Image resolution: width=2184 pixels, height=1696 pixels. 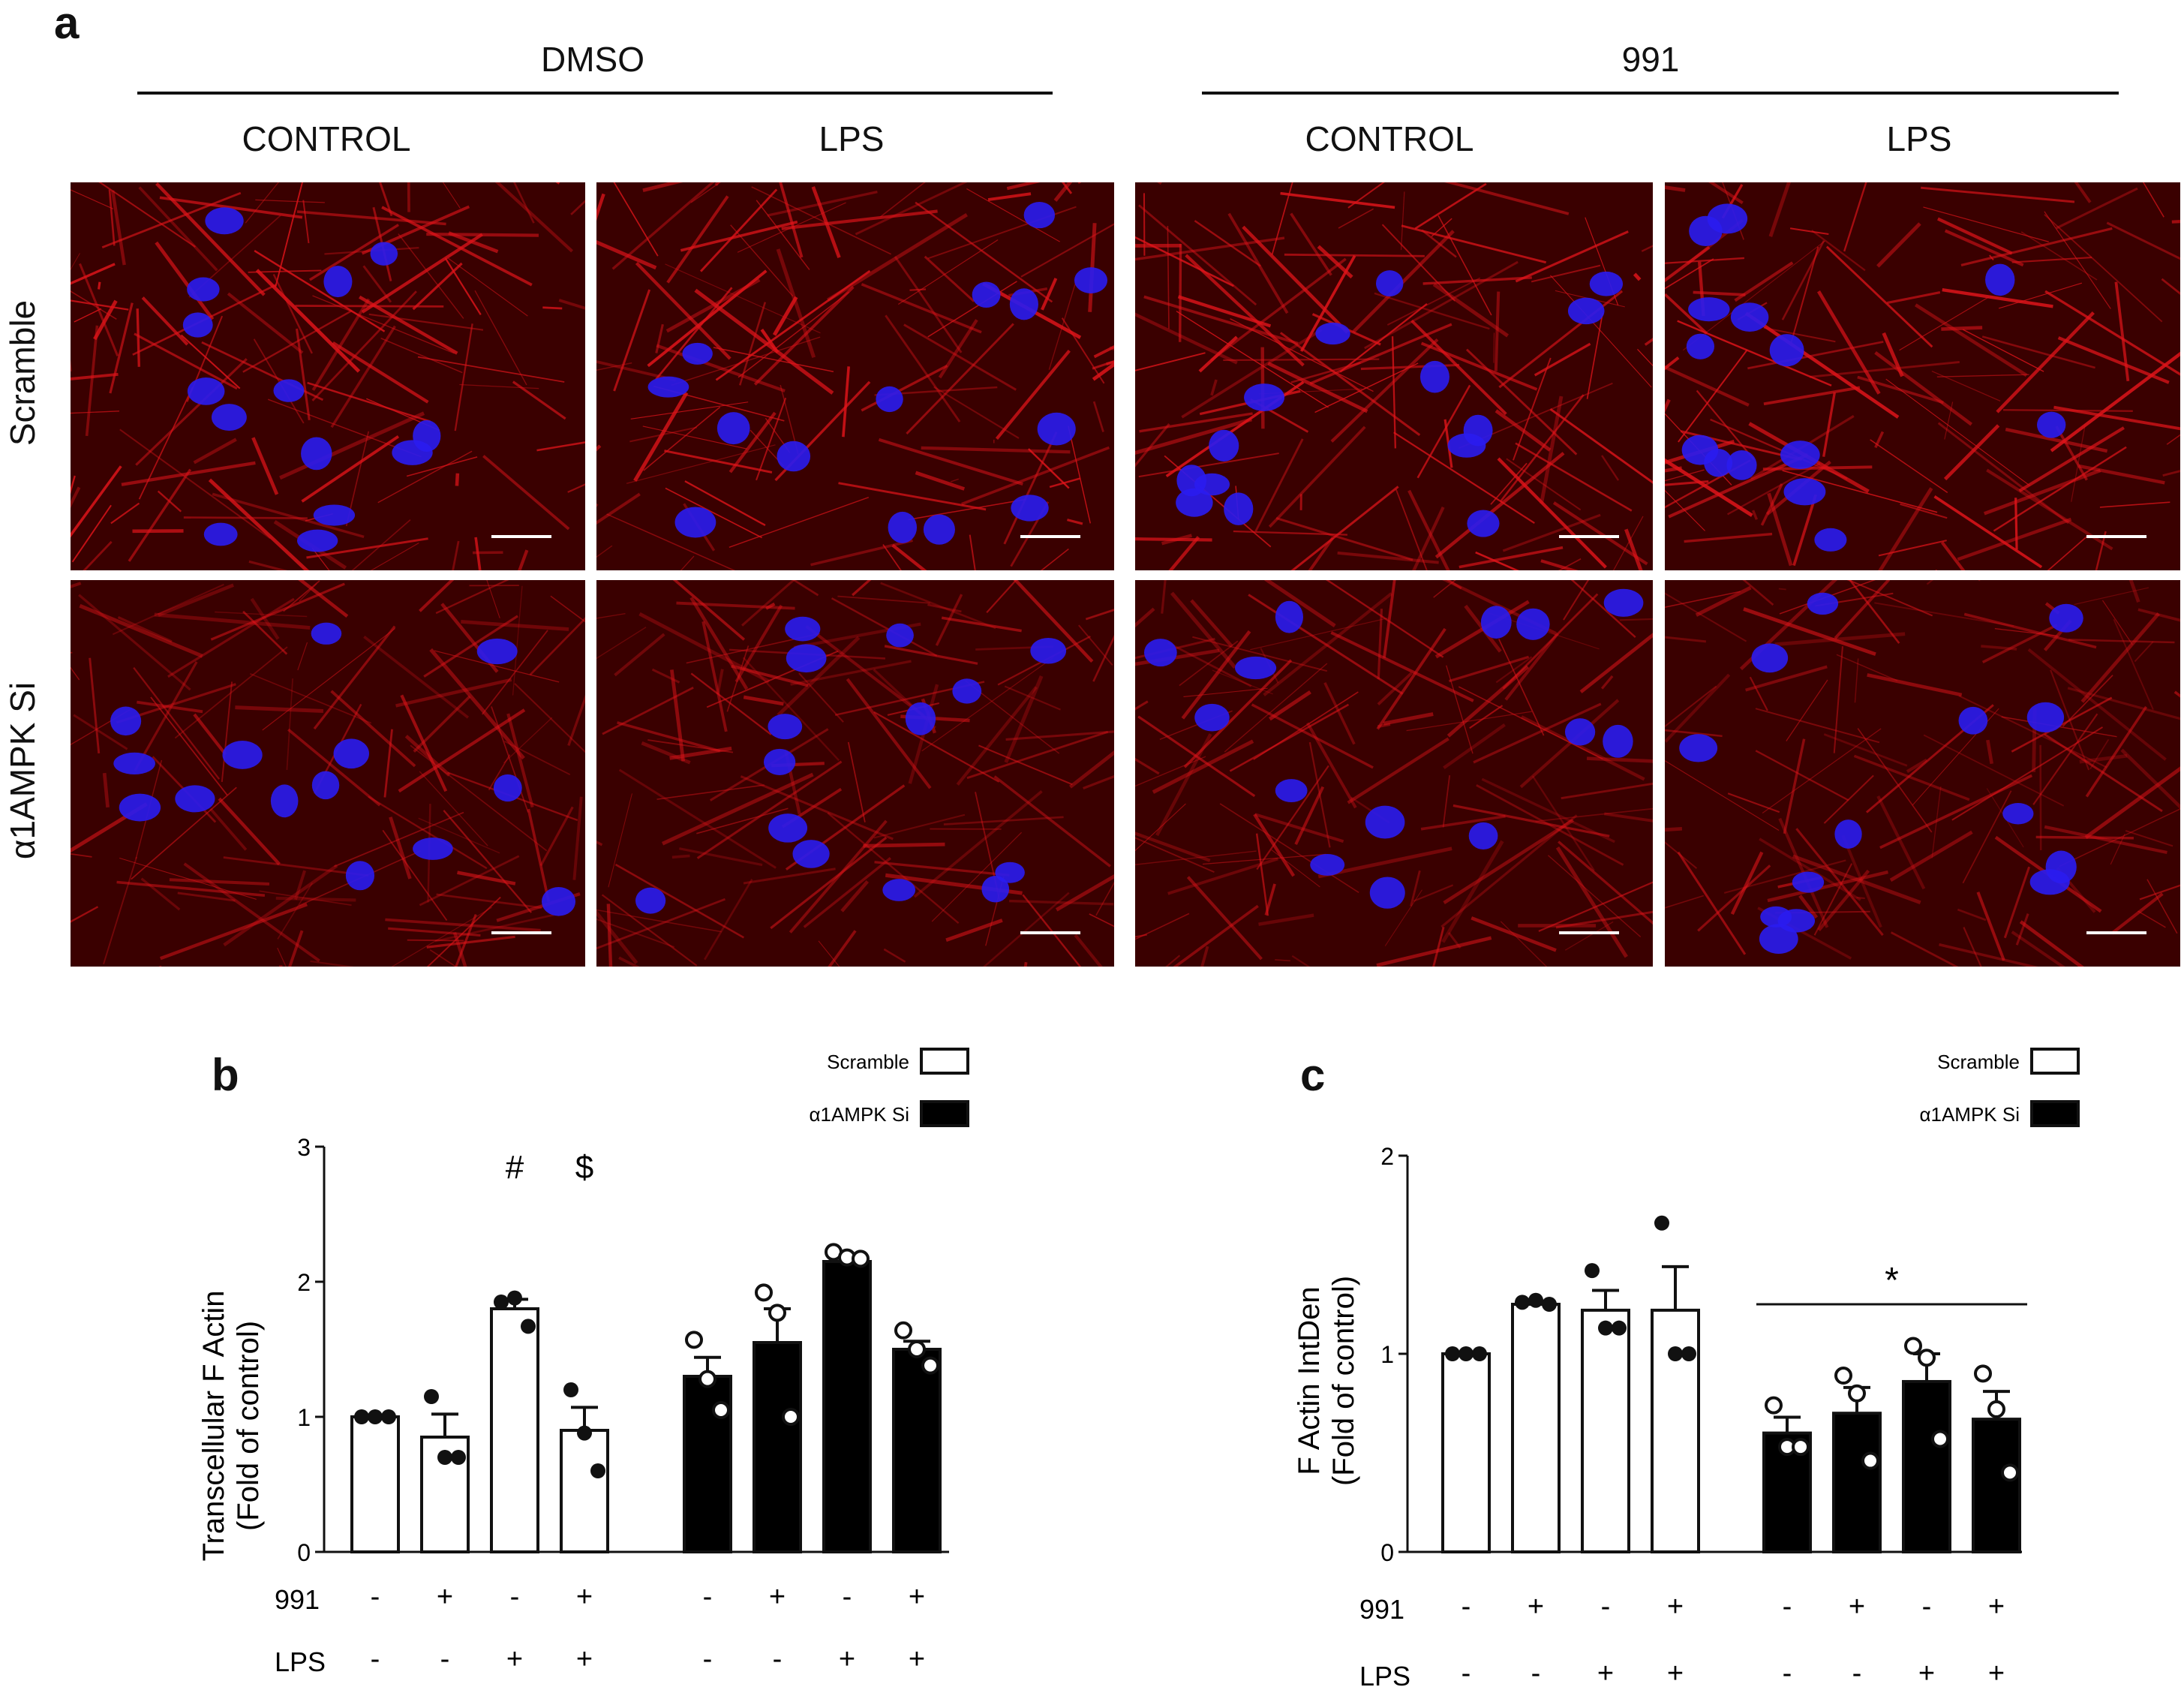 What do you see at coordinates (1892, 1281) in the screenshot?
I see `significance-mark: *` at bounding box center [1892, 1281].